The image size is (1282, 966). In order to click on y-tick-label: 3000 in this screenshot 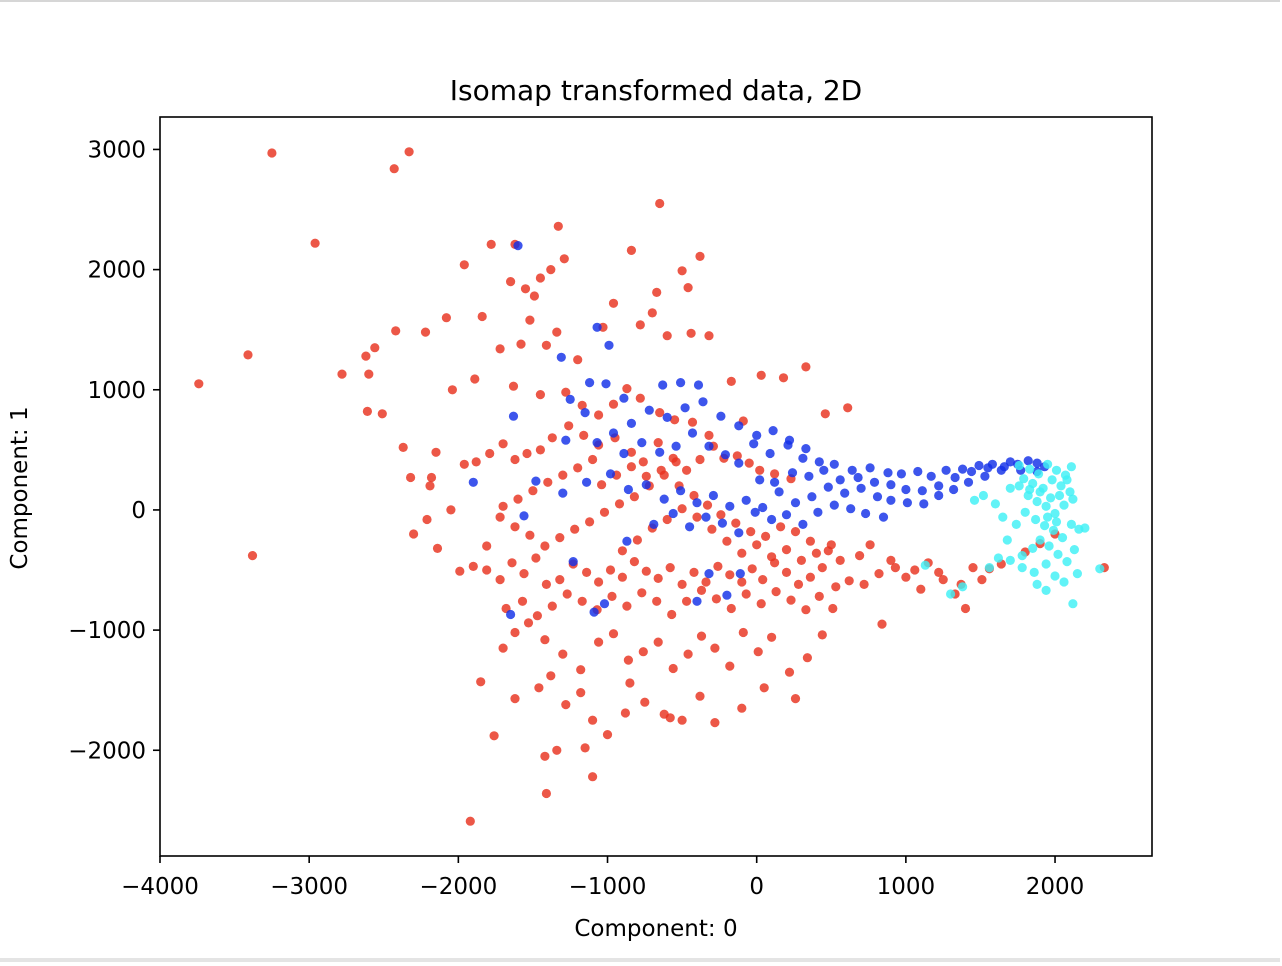, I will do `click(116, 150)`.